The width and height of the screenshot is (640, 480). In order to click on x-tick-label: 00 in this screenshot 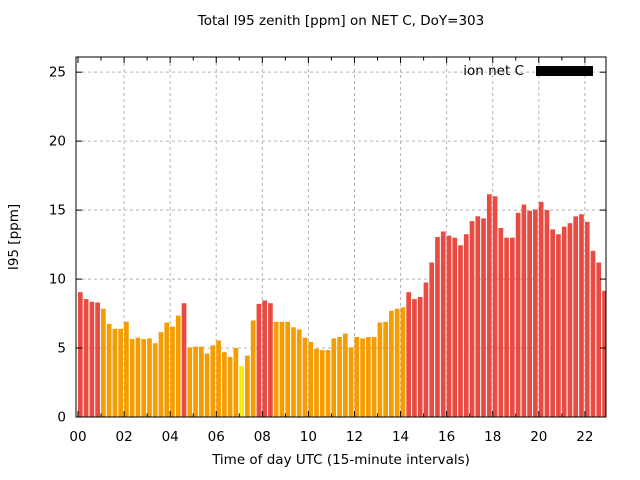, I will do `click(77, 437)`.